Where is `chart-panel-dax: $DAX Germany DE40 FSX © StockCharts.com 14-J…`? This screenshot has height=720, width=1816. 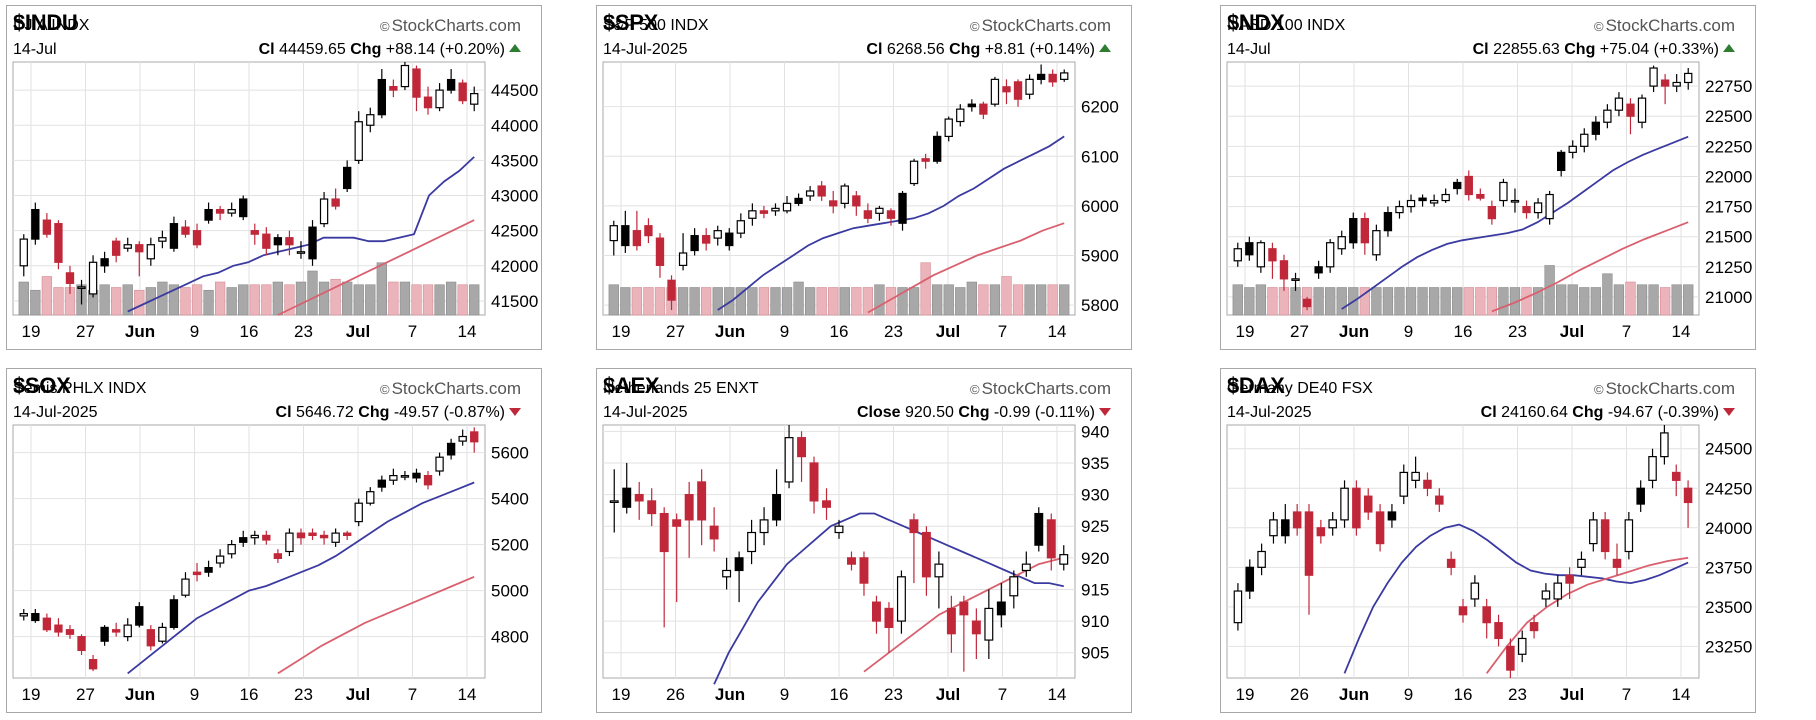
chart-panel-dax: $DAX Germany DE40 FSX © StockCharts.com 14-J… is located at coordinates (1488, 540).